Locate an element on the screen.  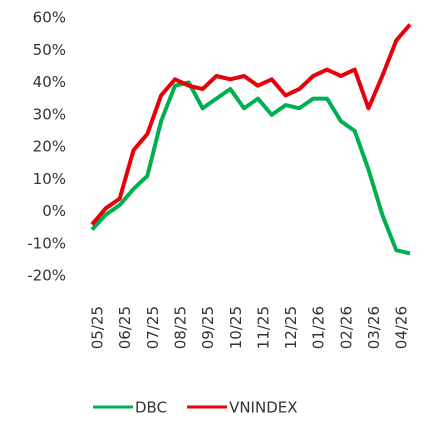
x-tick-label: 07/25 is located at coordinates (153, 327).